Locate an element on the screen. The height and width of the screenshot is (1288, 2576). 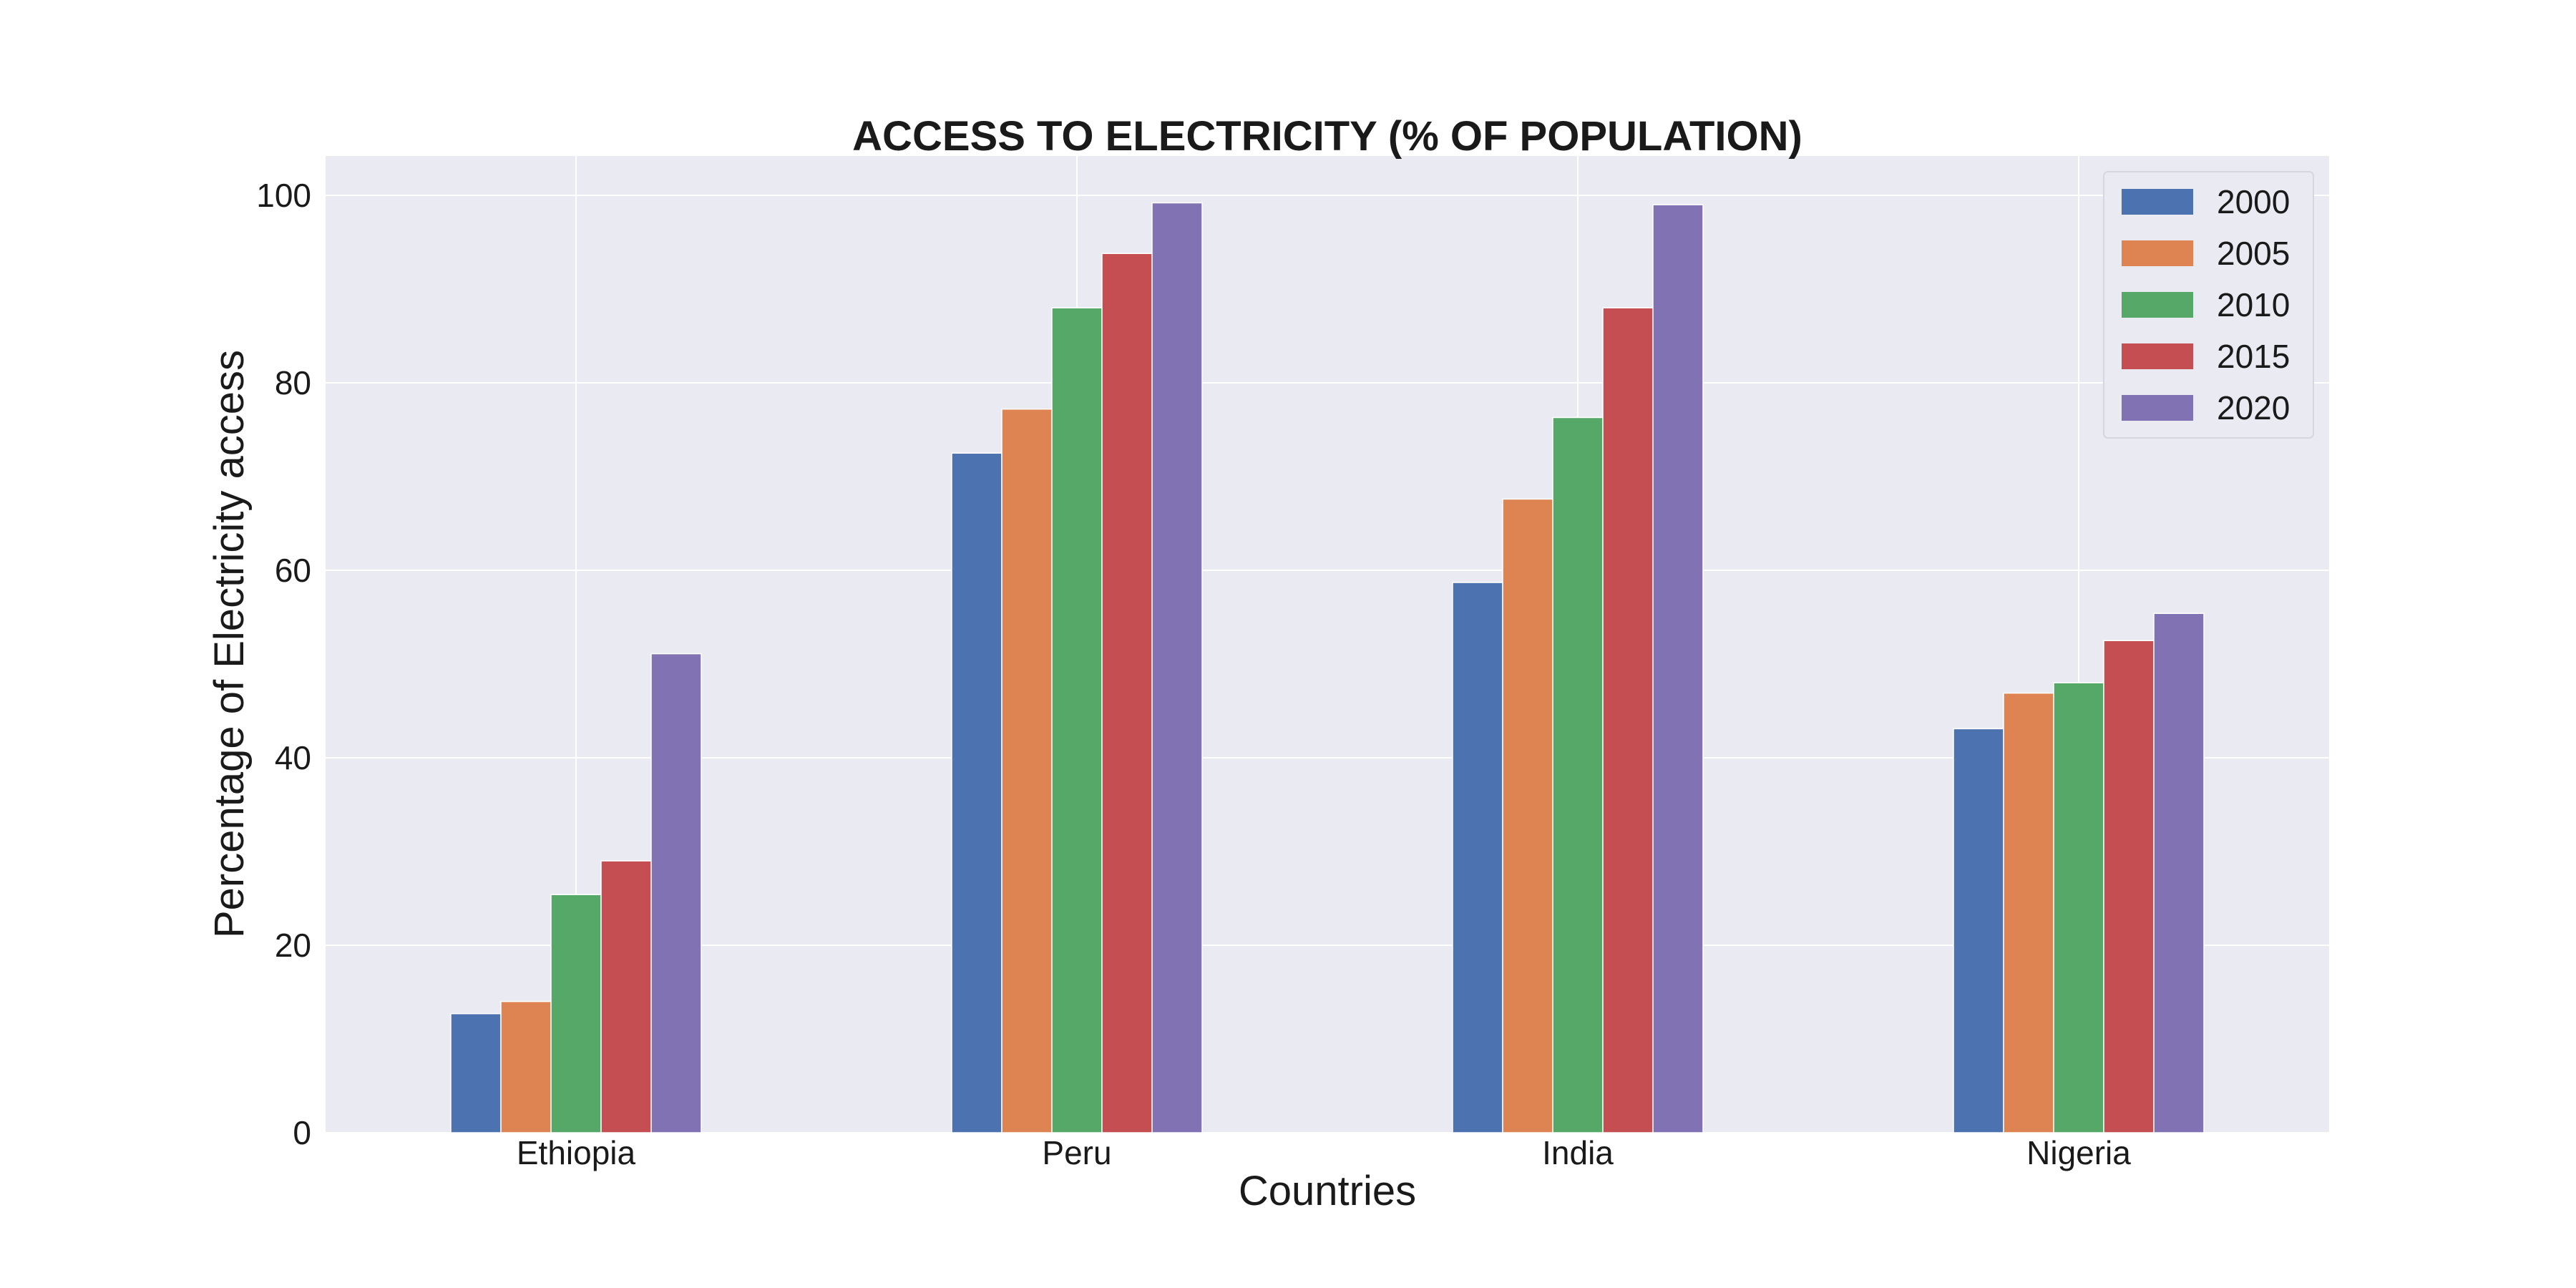
bar-2010-ethiopia is located at coordinates (576, 1013).